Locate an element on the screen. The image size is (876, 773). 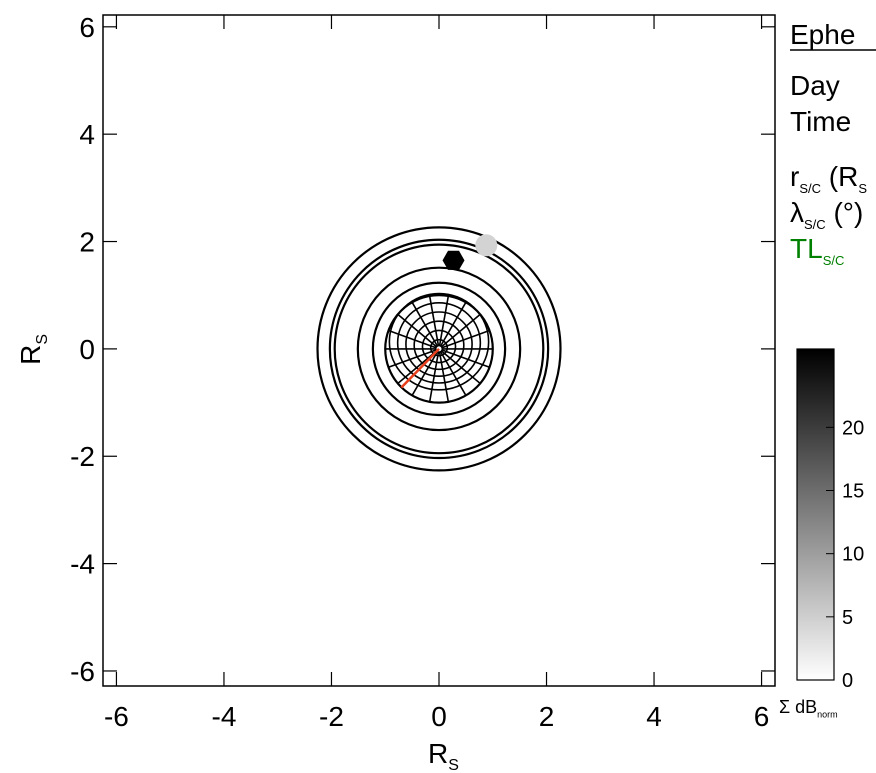
field-line is located at coordinates (420, 368).